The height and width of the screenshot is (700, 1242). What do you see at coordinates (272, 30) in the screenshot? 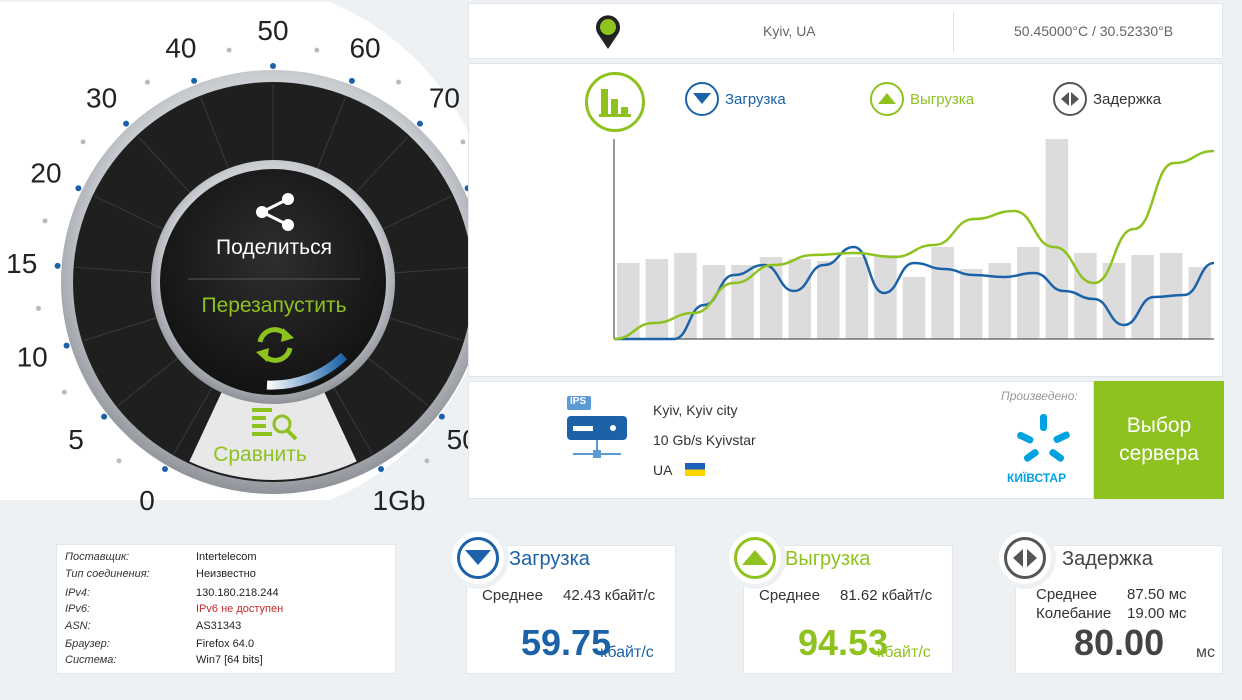
I see `gauge-scale-label: 50` at bounding box center [272, 30].